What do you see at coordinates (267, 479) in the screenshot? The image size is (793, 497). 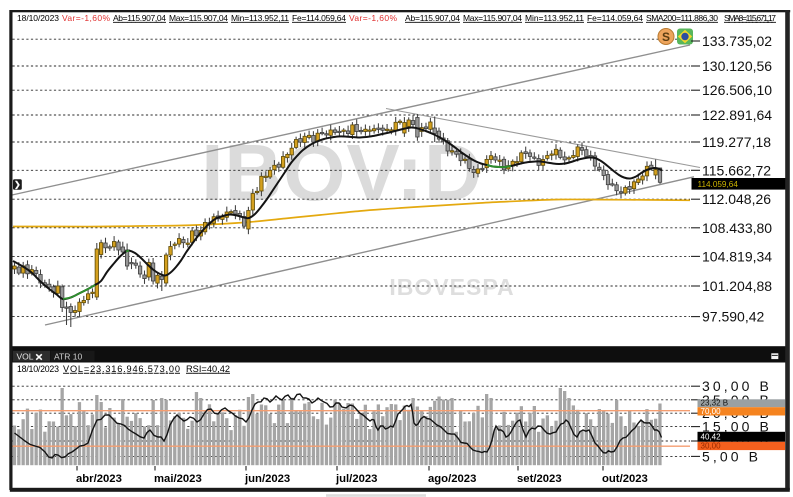 I see `svg-text: jun/2023` at bounding box center [267, 479].